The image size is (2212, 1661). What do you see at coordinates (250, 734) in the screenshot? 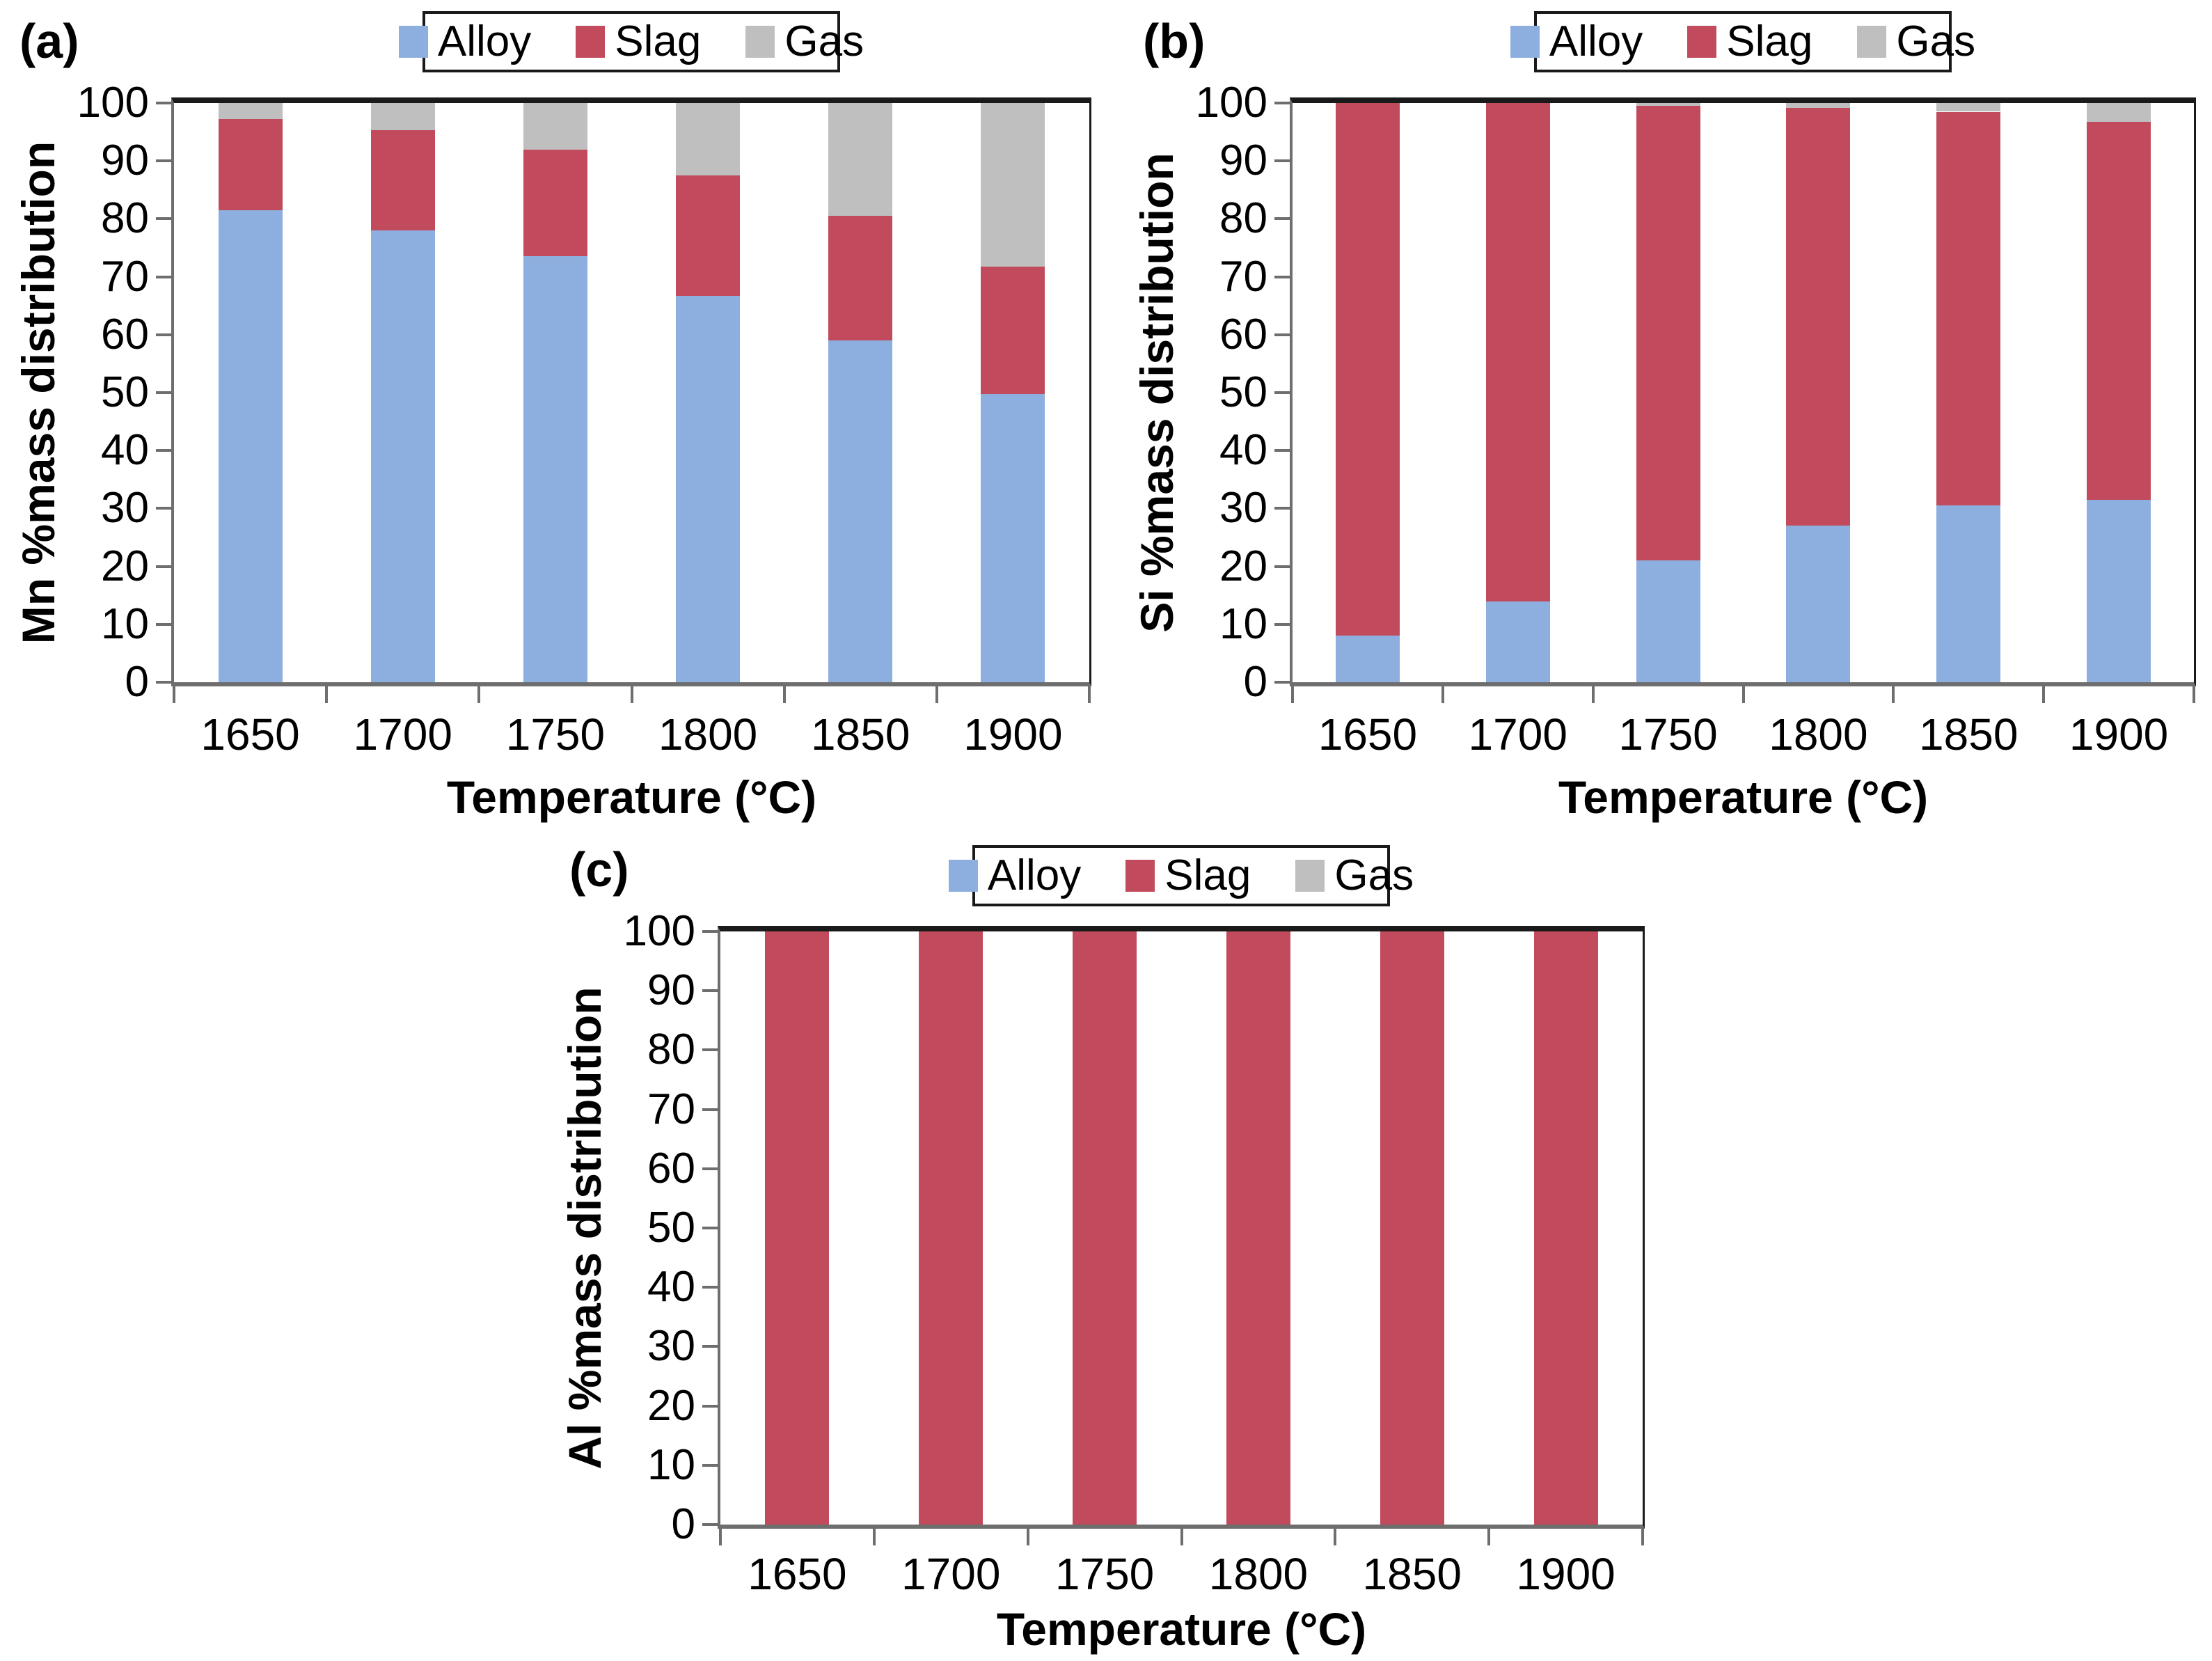
I see `x-tick-label-a-1650: 1650` at bounding box center [250, 734].